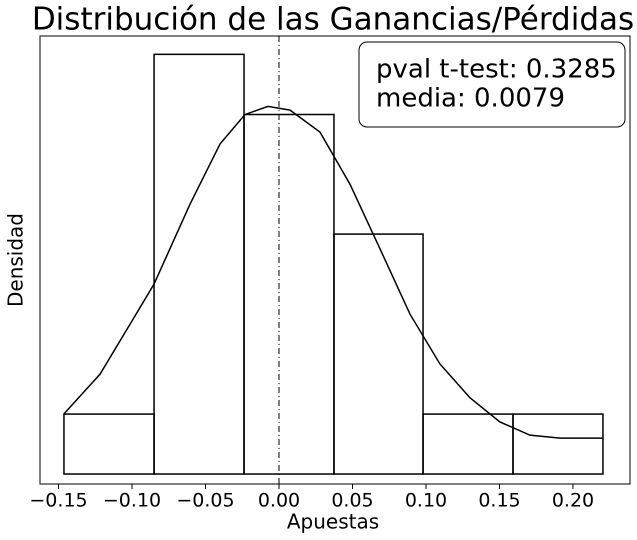  What do you see at coordinates (58, 501) in the screenshot?
I see `x-tick-label: −0.15` at bounding box center [58, 501].